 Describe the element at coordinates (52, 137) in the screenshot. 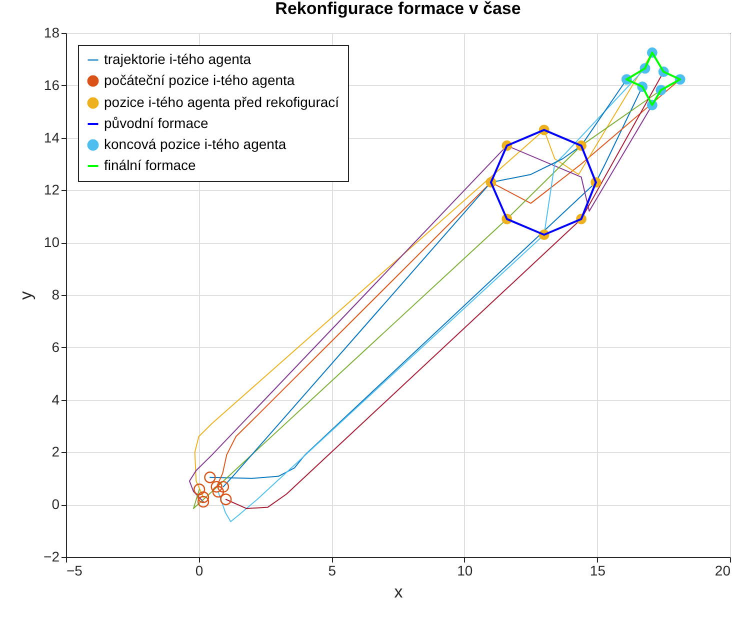

I see `y-tick-label: 14` at that location.